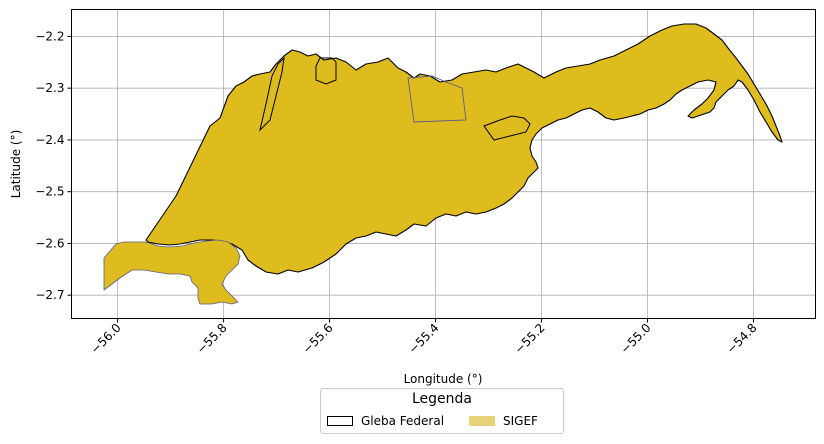 The width and height of the screenshot is (824, 444). What do you see at coordinates (106, 339) in the screenshot?
I see `x-tick-label: −56.0` at bounding box center [106, 339].